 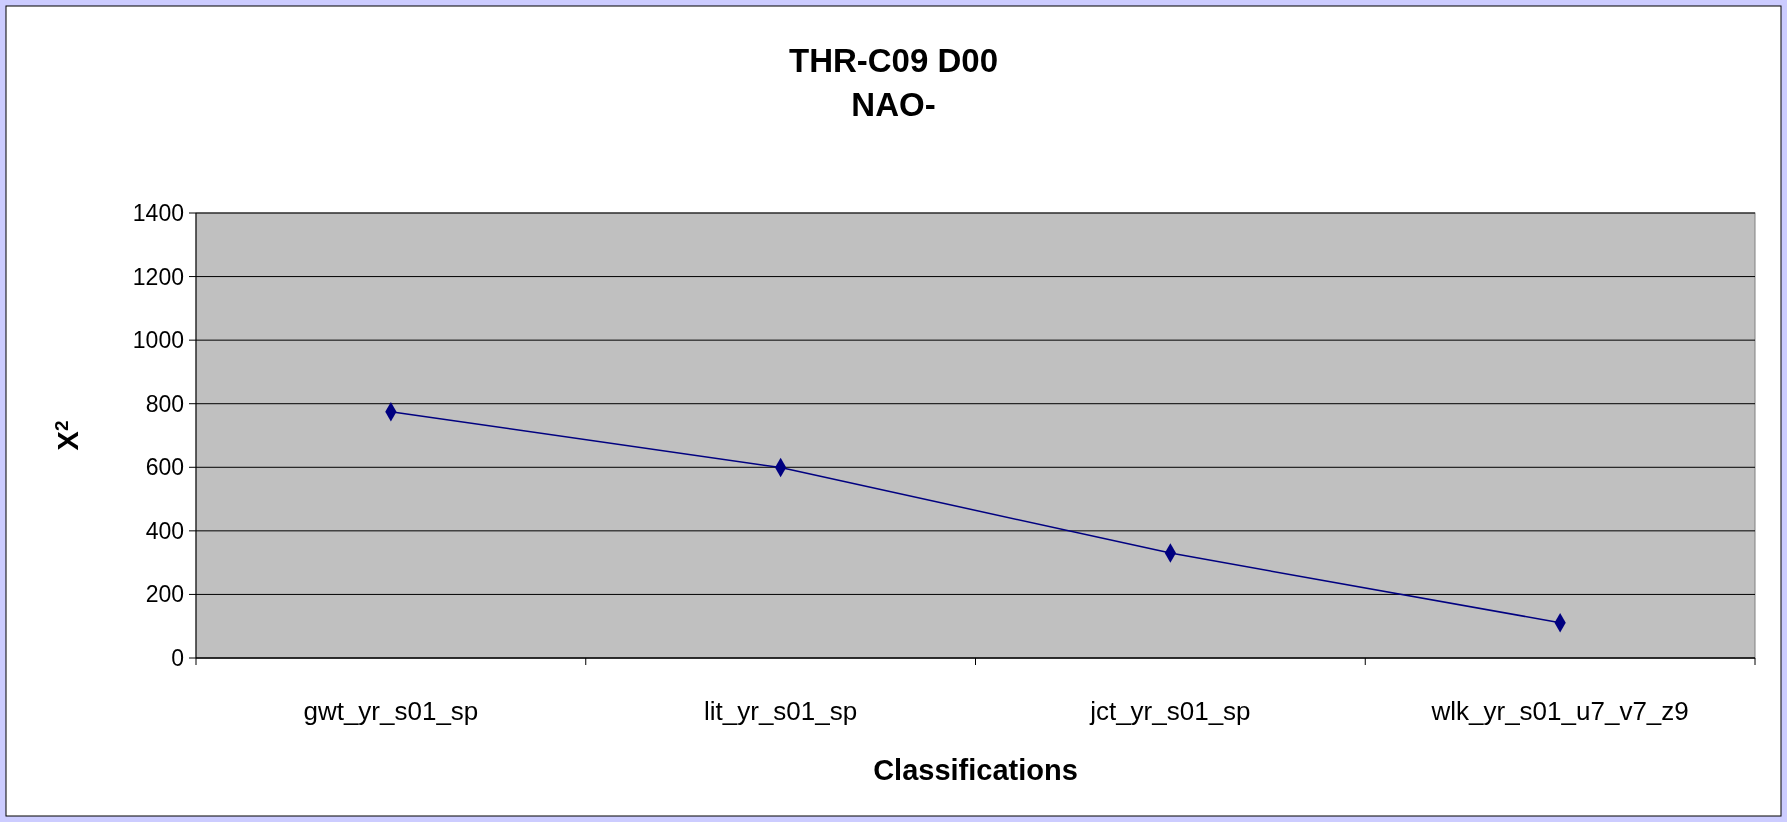 I want to click on x-tick-label: lit_yr_s01_sp, so click(x=781, y=711).